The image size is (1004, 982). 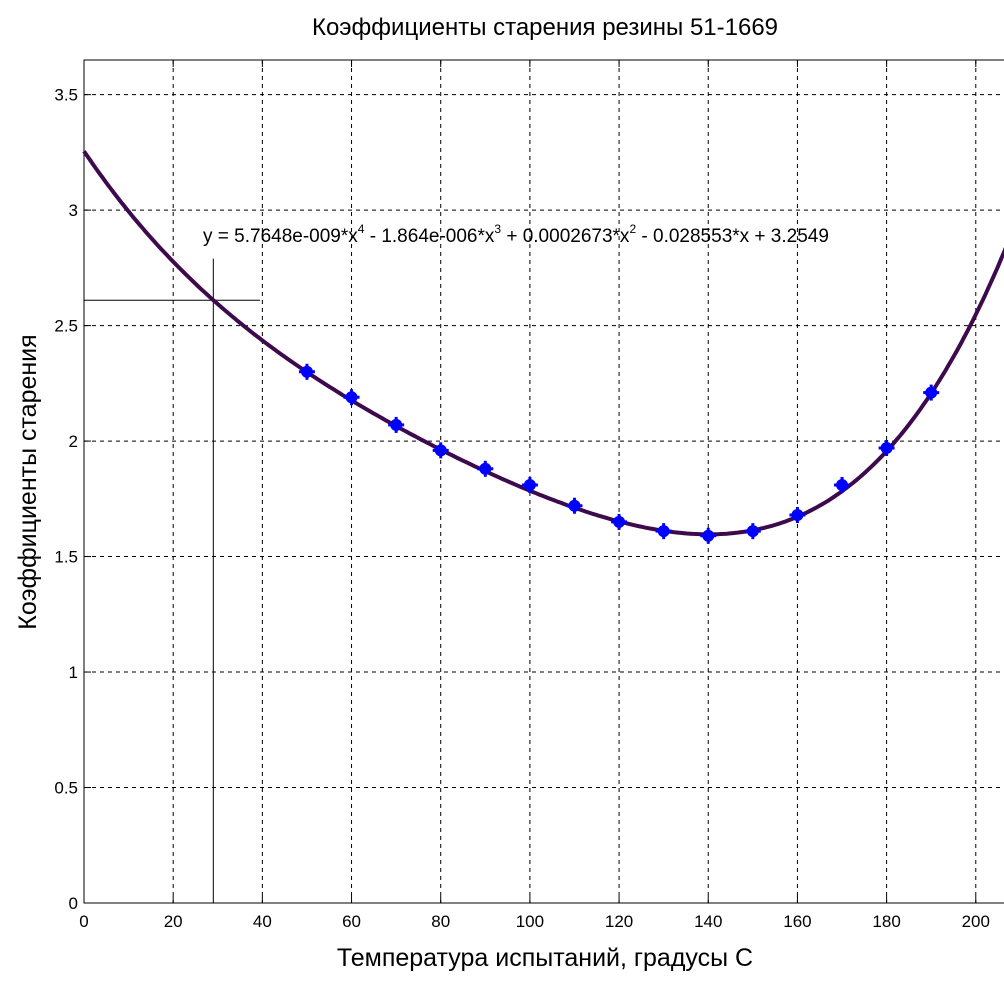 What do you see at coordinates (361, 229) in the screenshot?
I see `equation-exponent: 4` at bounding box center [361, 229].